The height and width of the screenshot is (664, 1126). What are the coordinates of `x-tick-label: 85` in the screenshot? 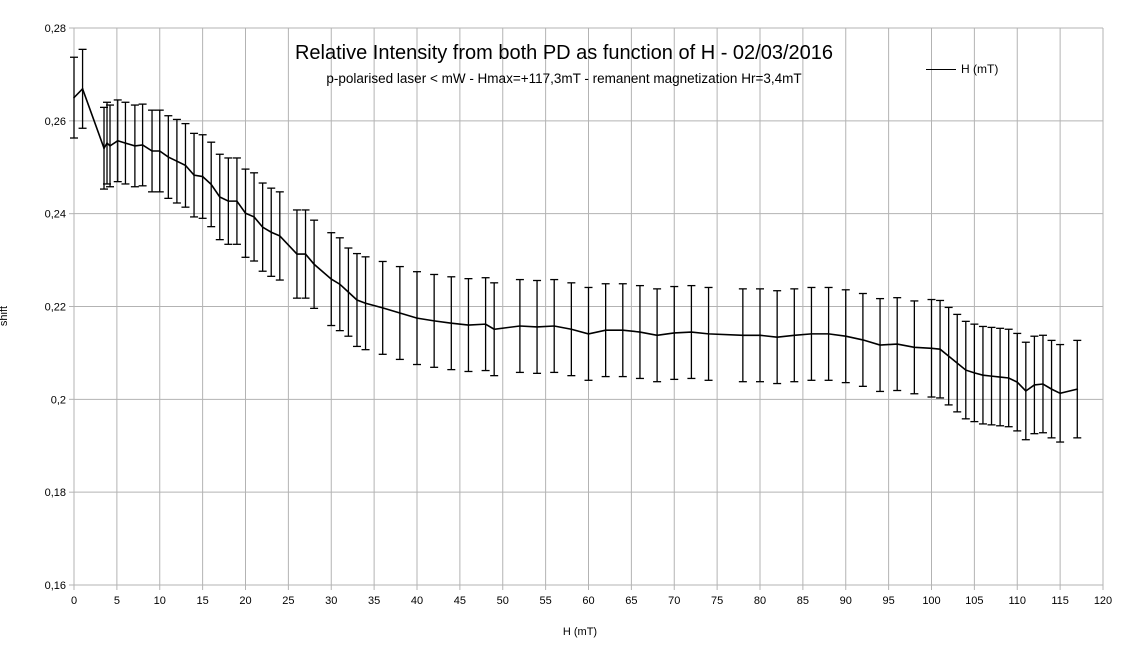 It's located at (803, 601).